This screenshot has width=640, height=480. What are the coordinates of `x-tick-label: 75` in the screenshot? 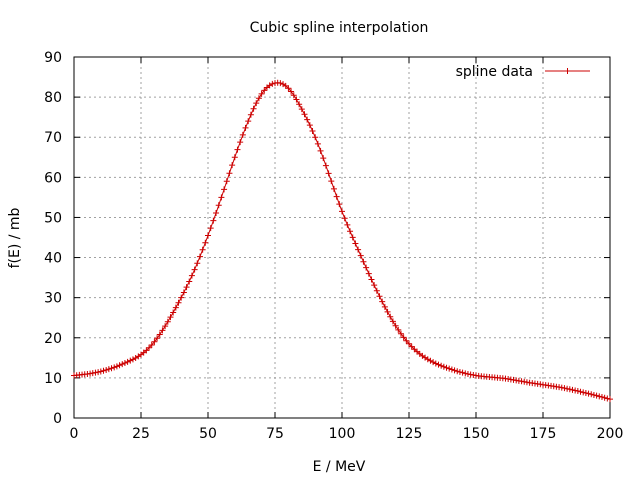 It's located at (275, 434).